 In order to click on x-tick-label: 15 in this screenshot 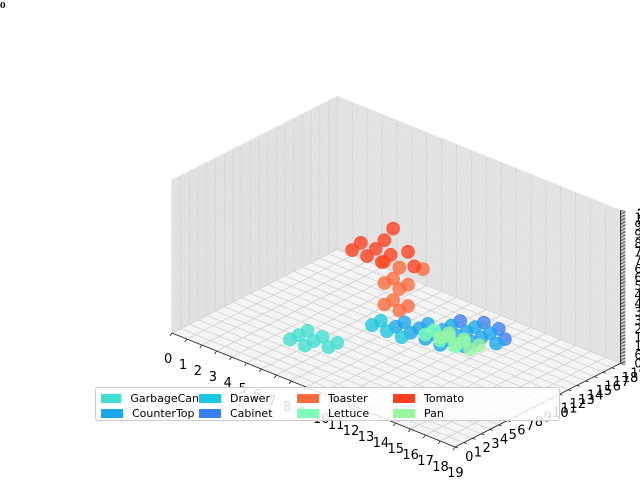, I will do `click(396, 449)`.